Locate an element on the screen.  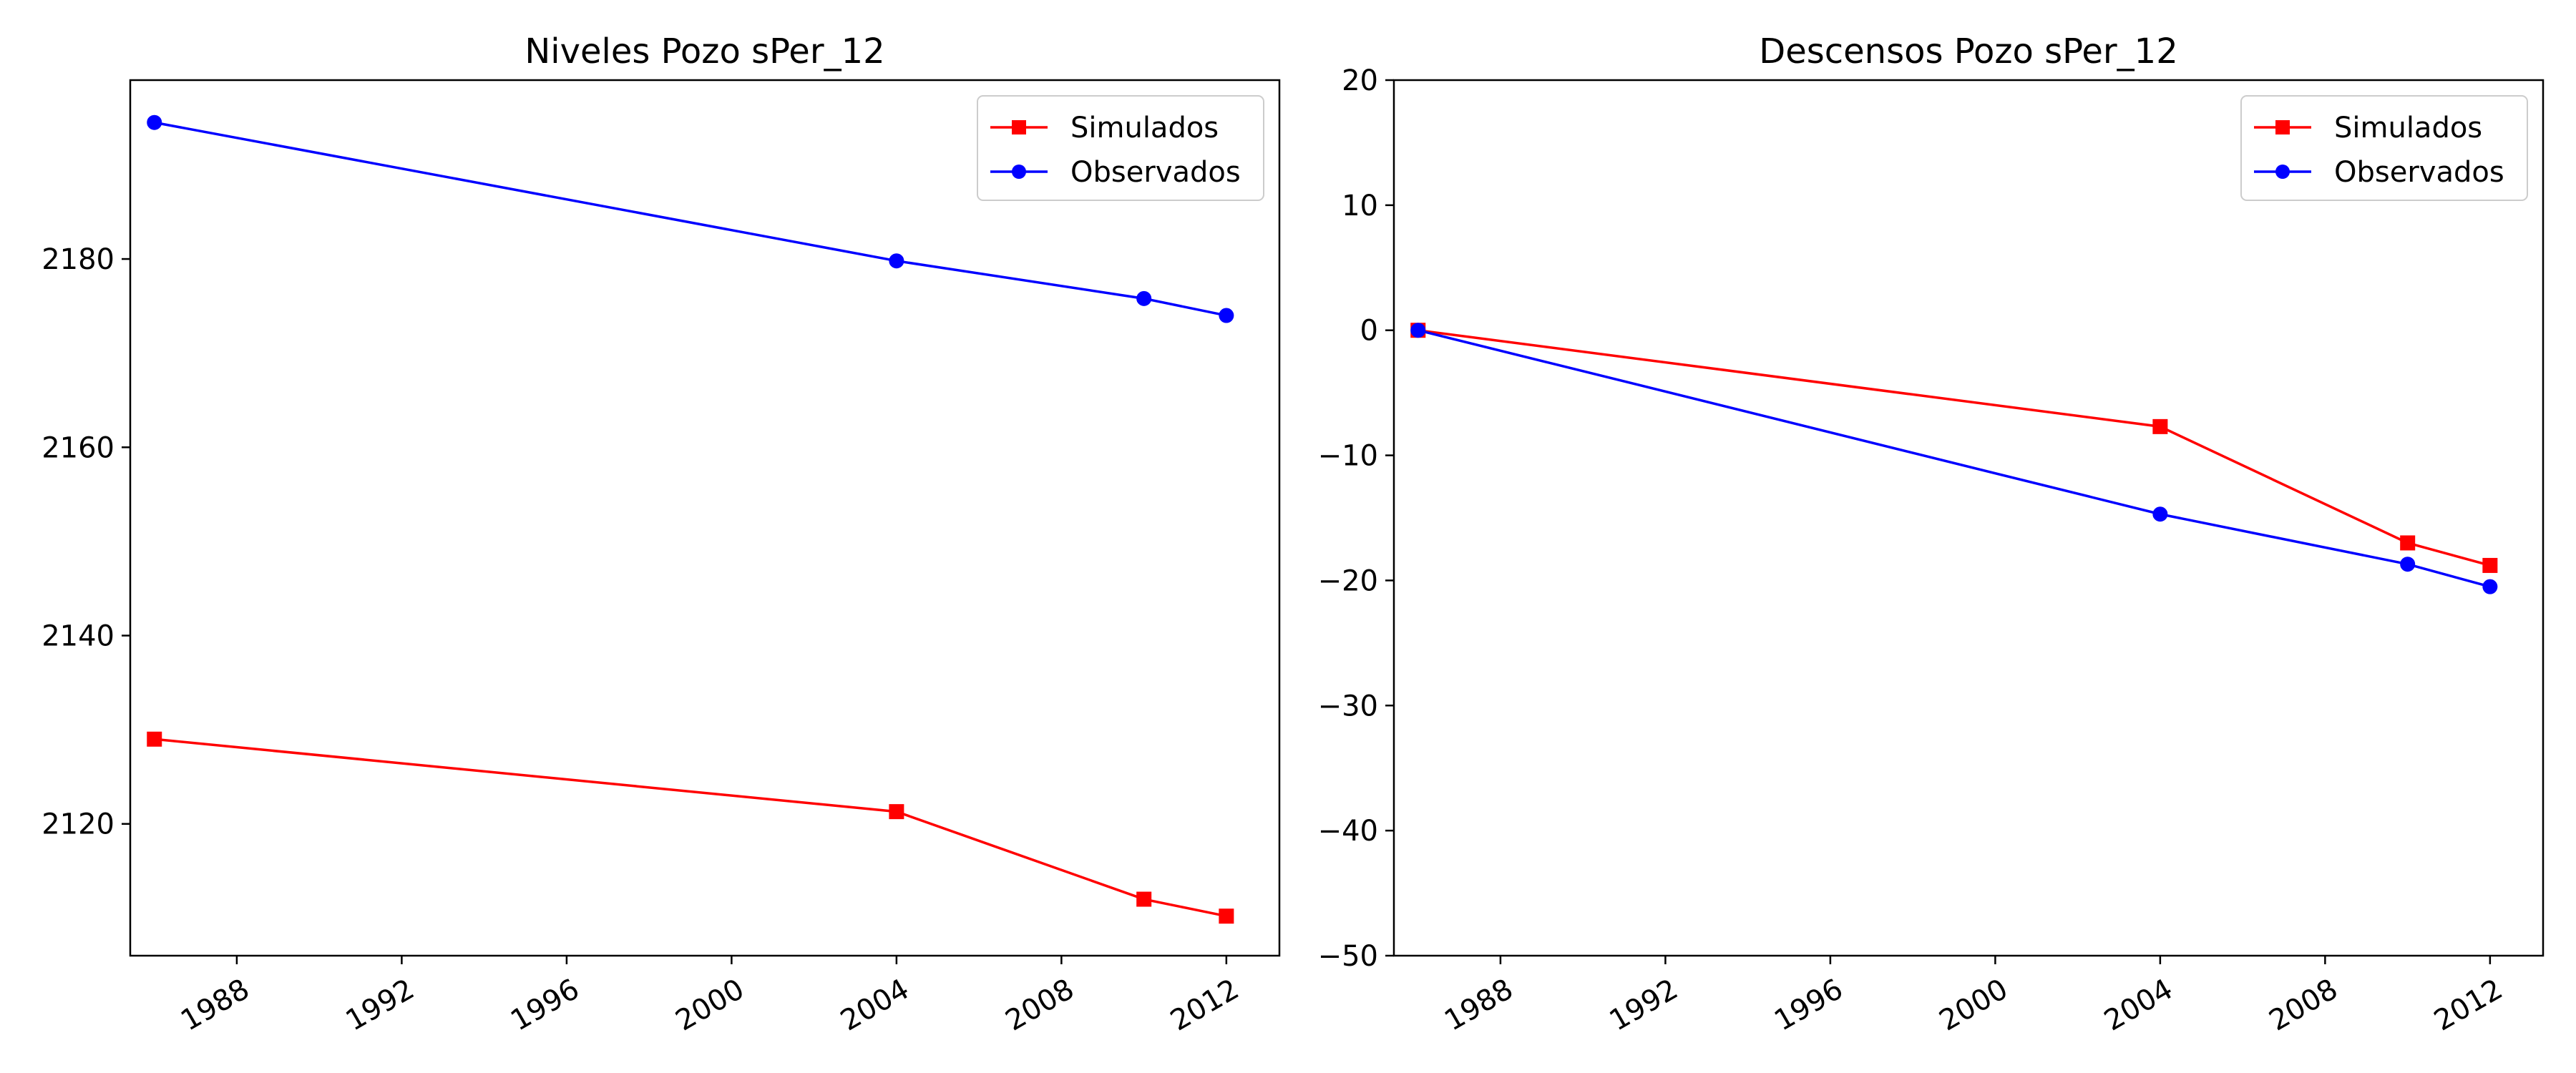
y-tick-label: 10 is located at coordinates (1360, 206).